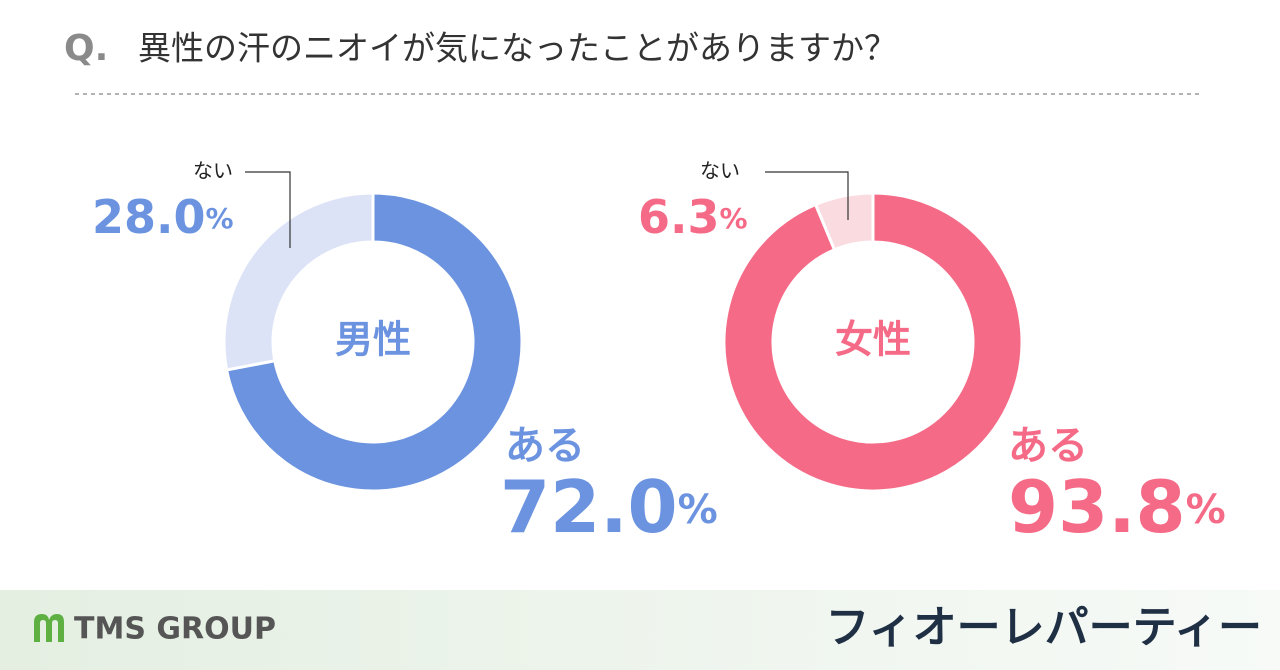 The height and width of the screenshot is (670, 1280). I want to click on value-label: 72.0%, so click(609, 507).